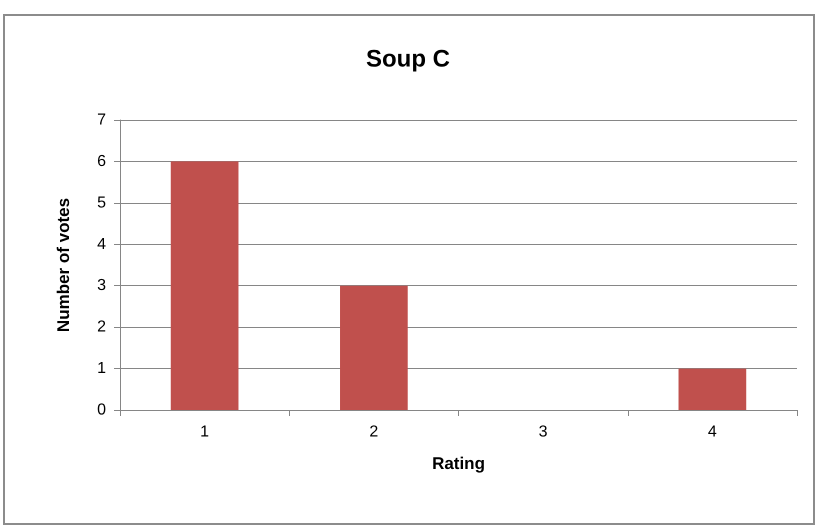 This screenshot has width=815, height=525. Describe the element at coordinates (458, 463) in the screenshot. I see `x-axis-title: Rating` at that location.